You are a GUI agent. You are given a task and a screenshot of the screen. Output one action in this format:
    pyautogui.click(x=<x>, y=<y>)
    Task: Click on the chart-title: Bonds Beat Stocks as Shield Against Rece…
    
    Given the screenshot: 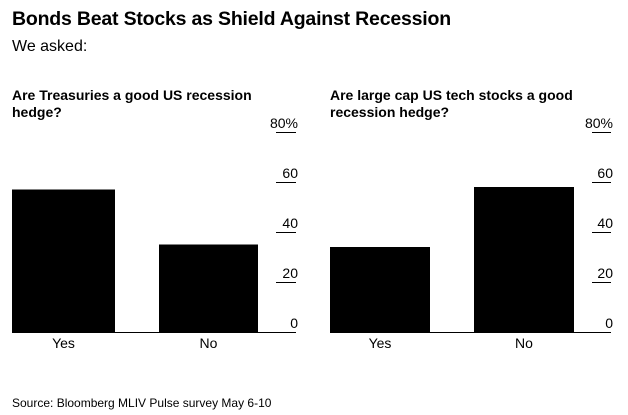 What is the action you would take?
    pyautogui.click(x=231, y=19)
    